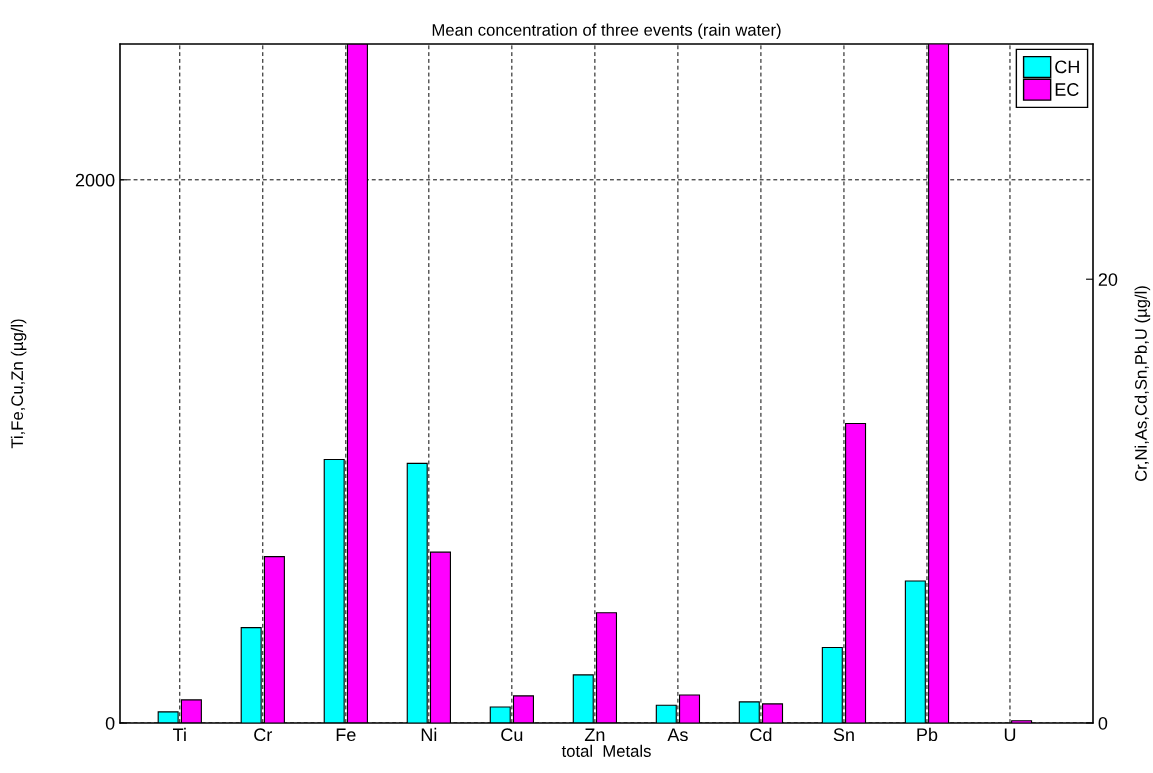  I want to click on x-tick-label: As, so click(677, 735).